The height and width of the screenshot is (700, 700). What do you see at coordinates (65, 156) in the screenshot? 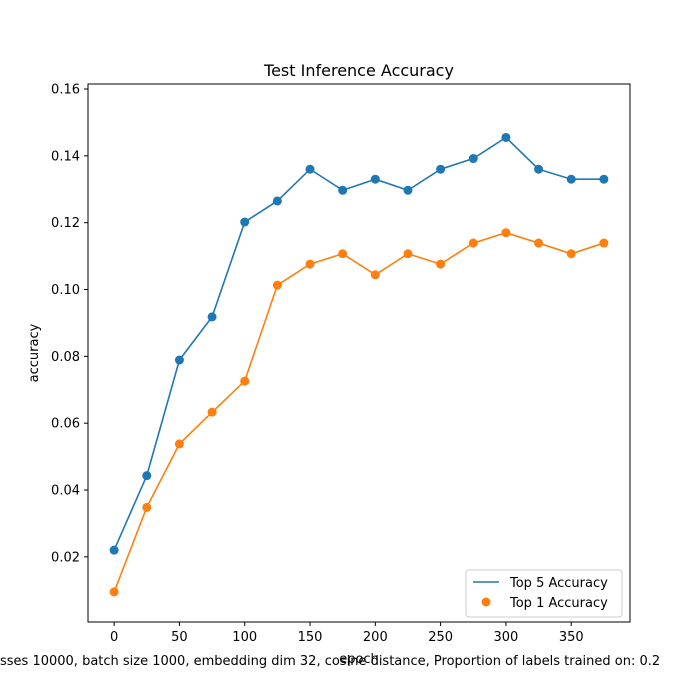
I see `y-tick-label: 0.14` at bounding box center [65, 156].